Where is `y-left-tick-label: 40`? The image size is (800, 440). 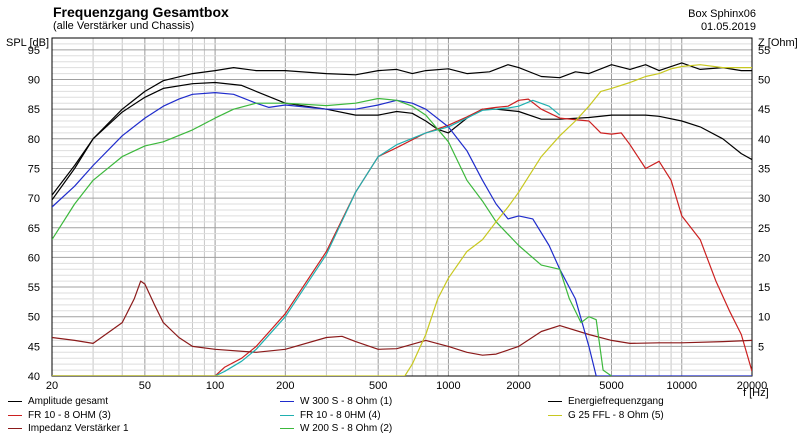
y-left-tick-label: 40 is located at coordinates (34, 377).